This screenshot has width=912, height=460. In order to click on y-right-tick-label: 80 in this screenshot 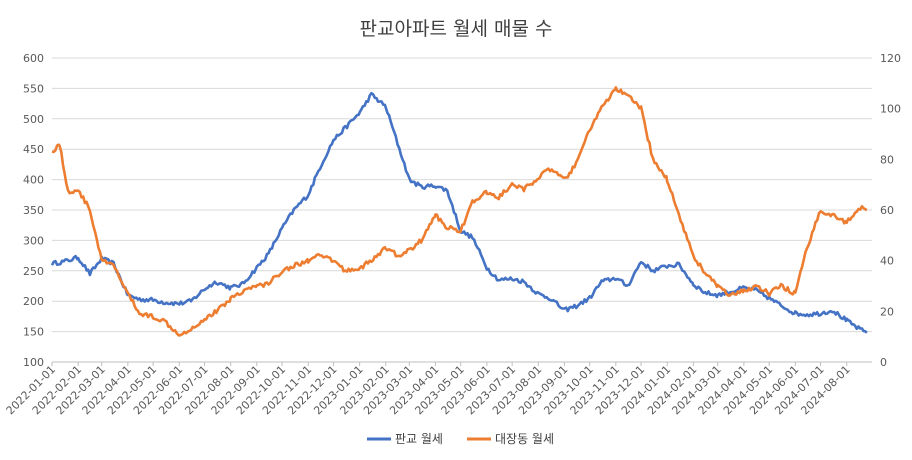, I will do `click(887, 159)`.